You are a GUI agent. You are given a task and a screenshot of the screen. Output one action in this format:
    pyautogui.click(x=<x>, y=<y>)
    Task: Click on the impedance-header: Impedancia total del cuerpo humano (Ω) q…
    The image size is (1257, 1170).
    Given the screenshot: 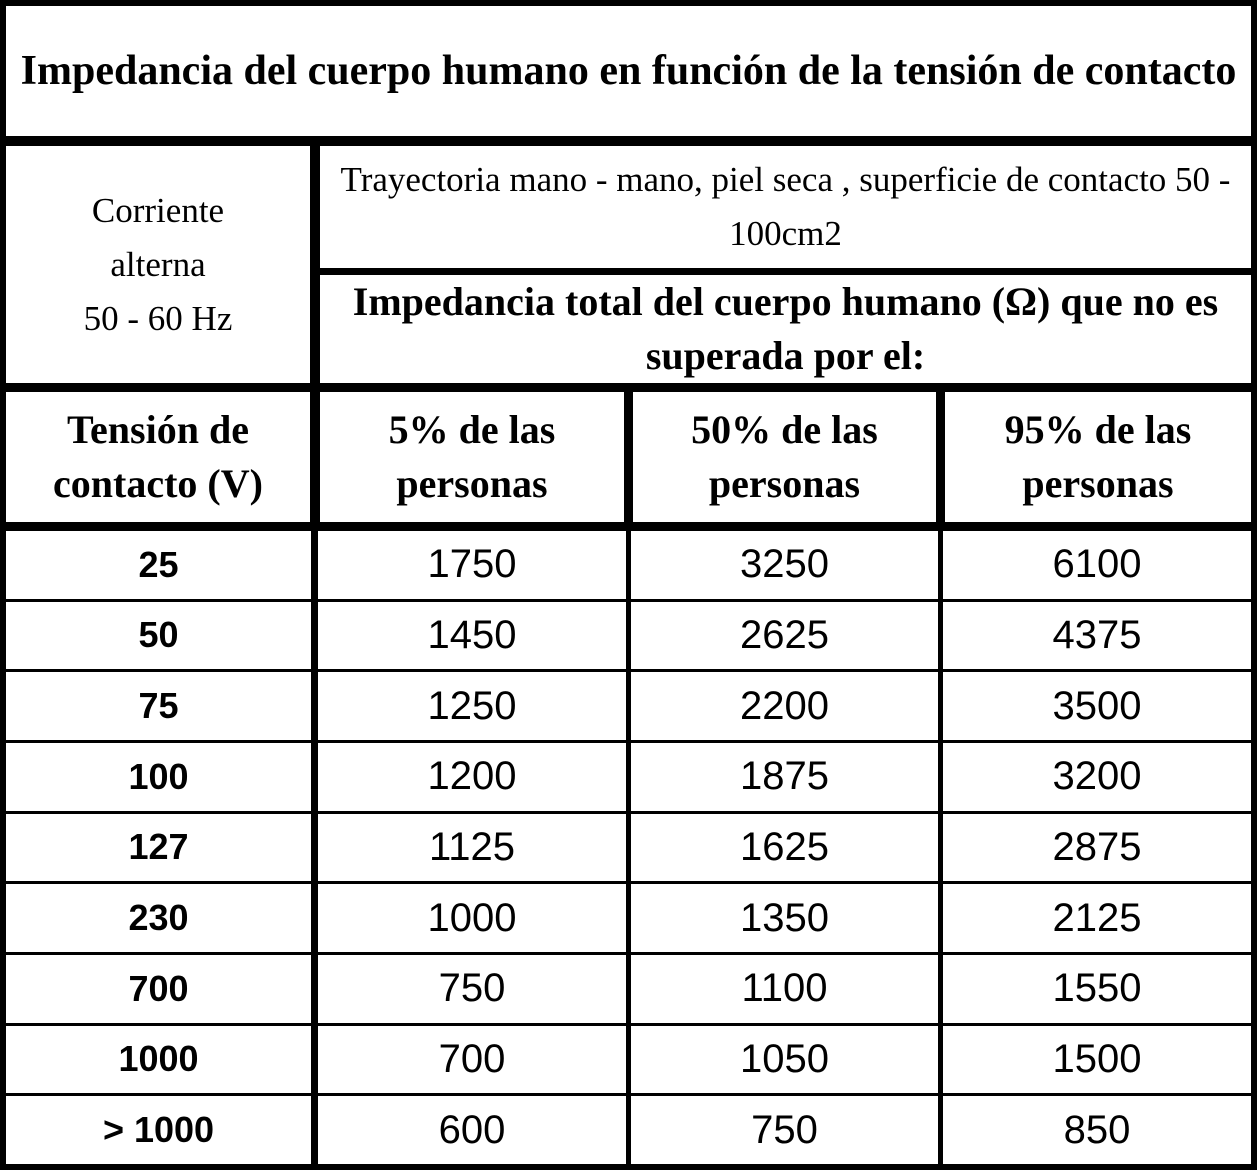 What is the action you would take?
    pyautogui.click(x=785, y=328)
    